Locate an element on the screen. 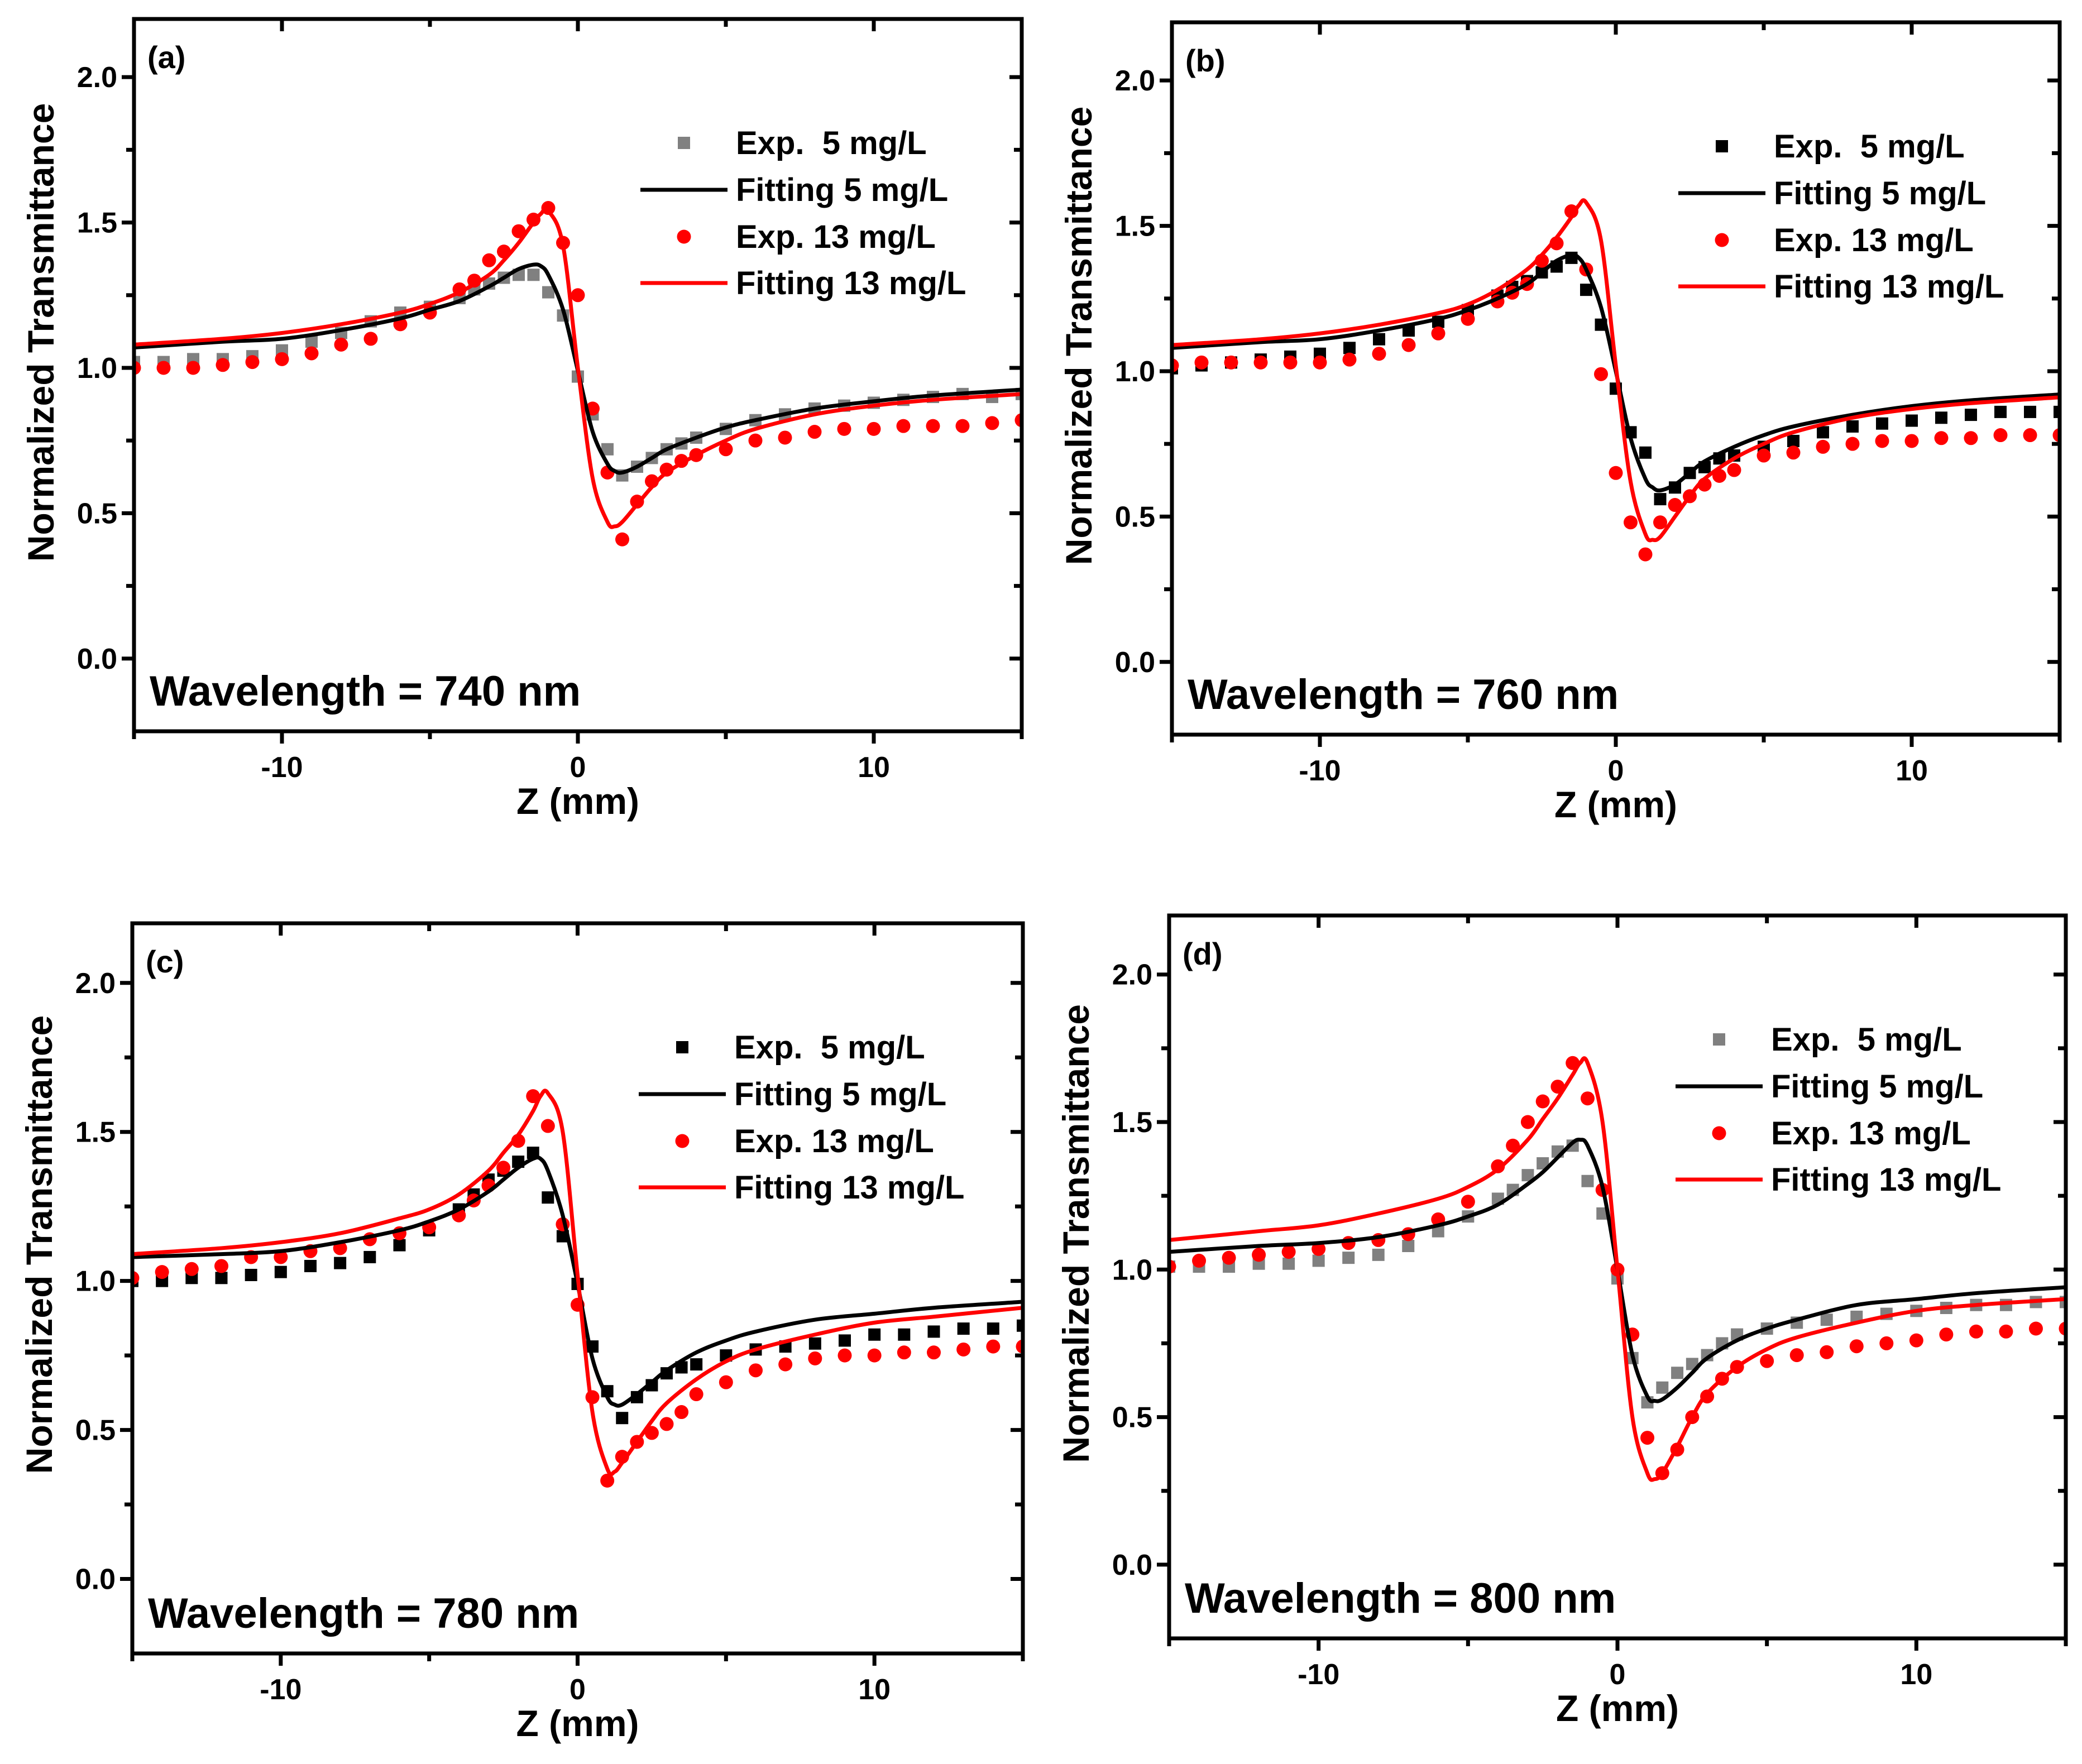 This screenshot has width=2082, height=1764. y-tick-label: 0.5 is located at coordinates (95, 1431).